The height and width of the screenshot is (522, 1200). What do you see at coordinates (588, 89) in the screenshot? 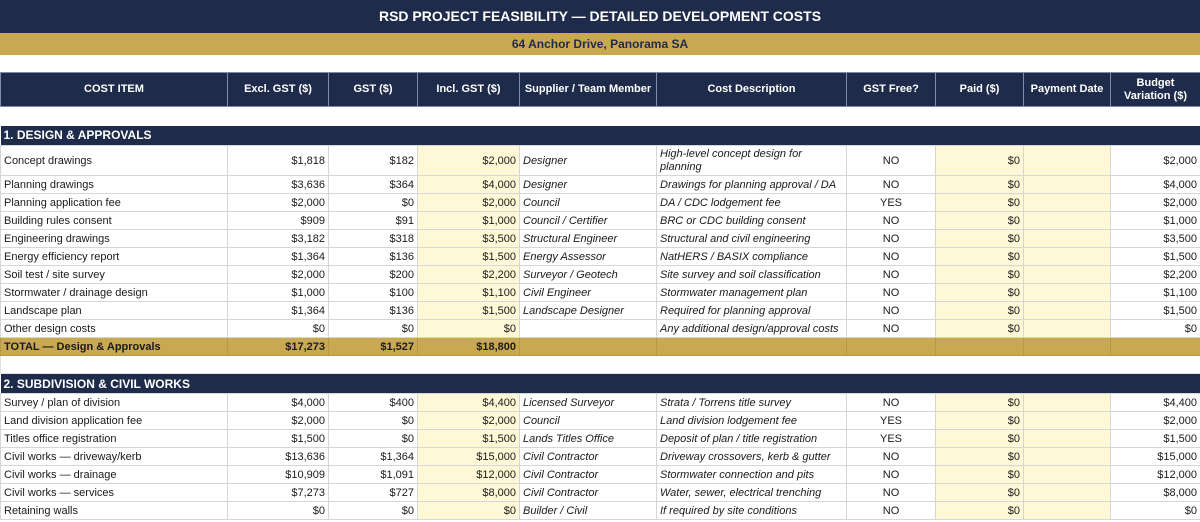
I see `col-supplier: Supplier / Team Member` at bounding box center [588, 89].